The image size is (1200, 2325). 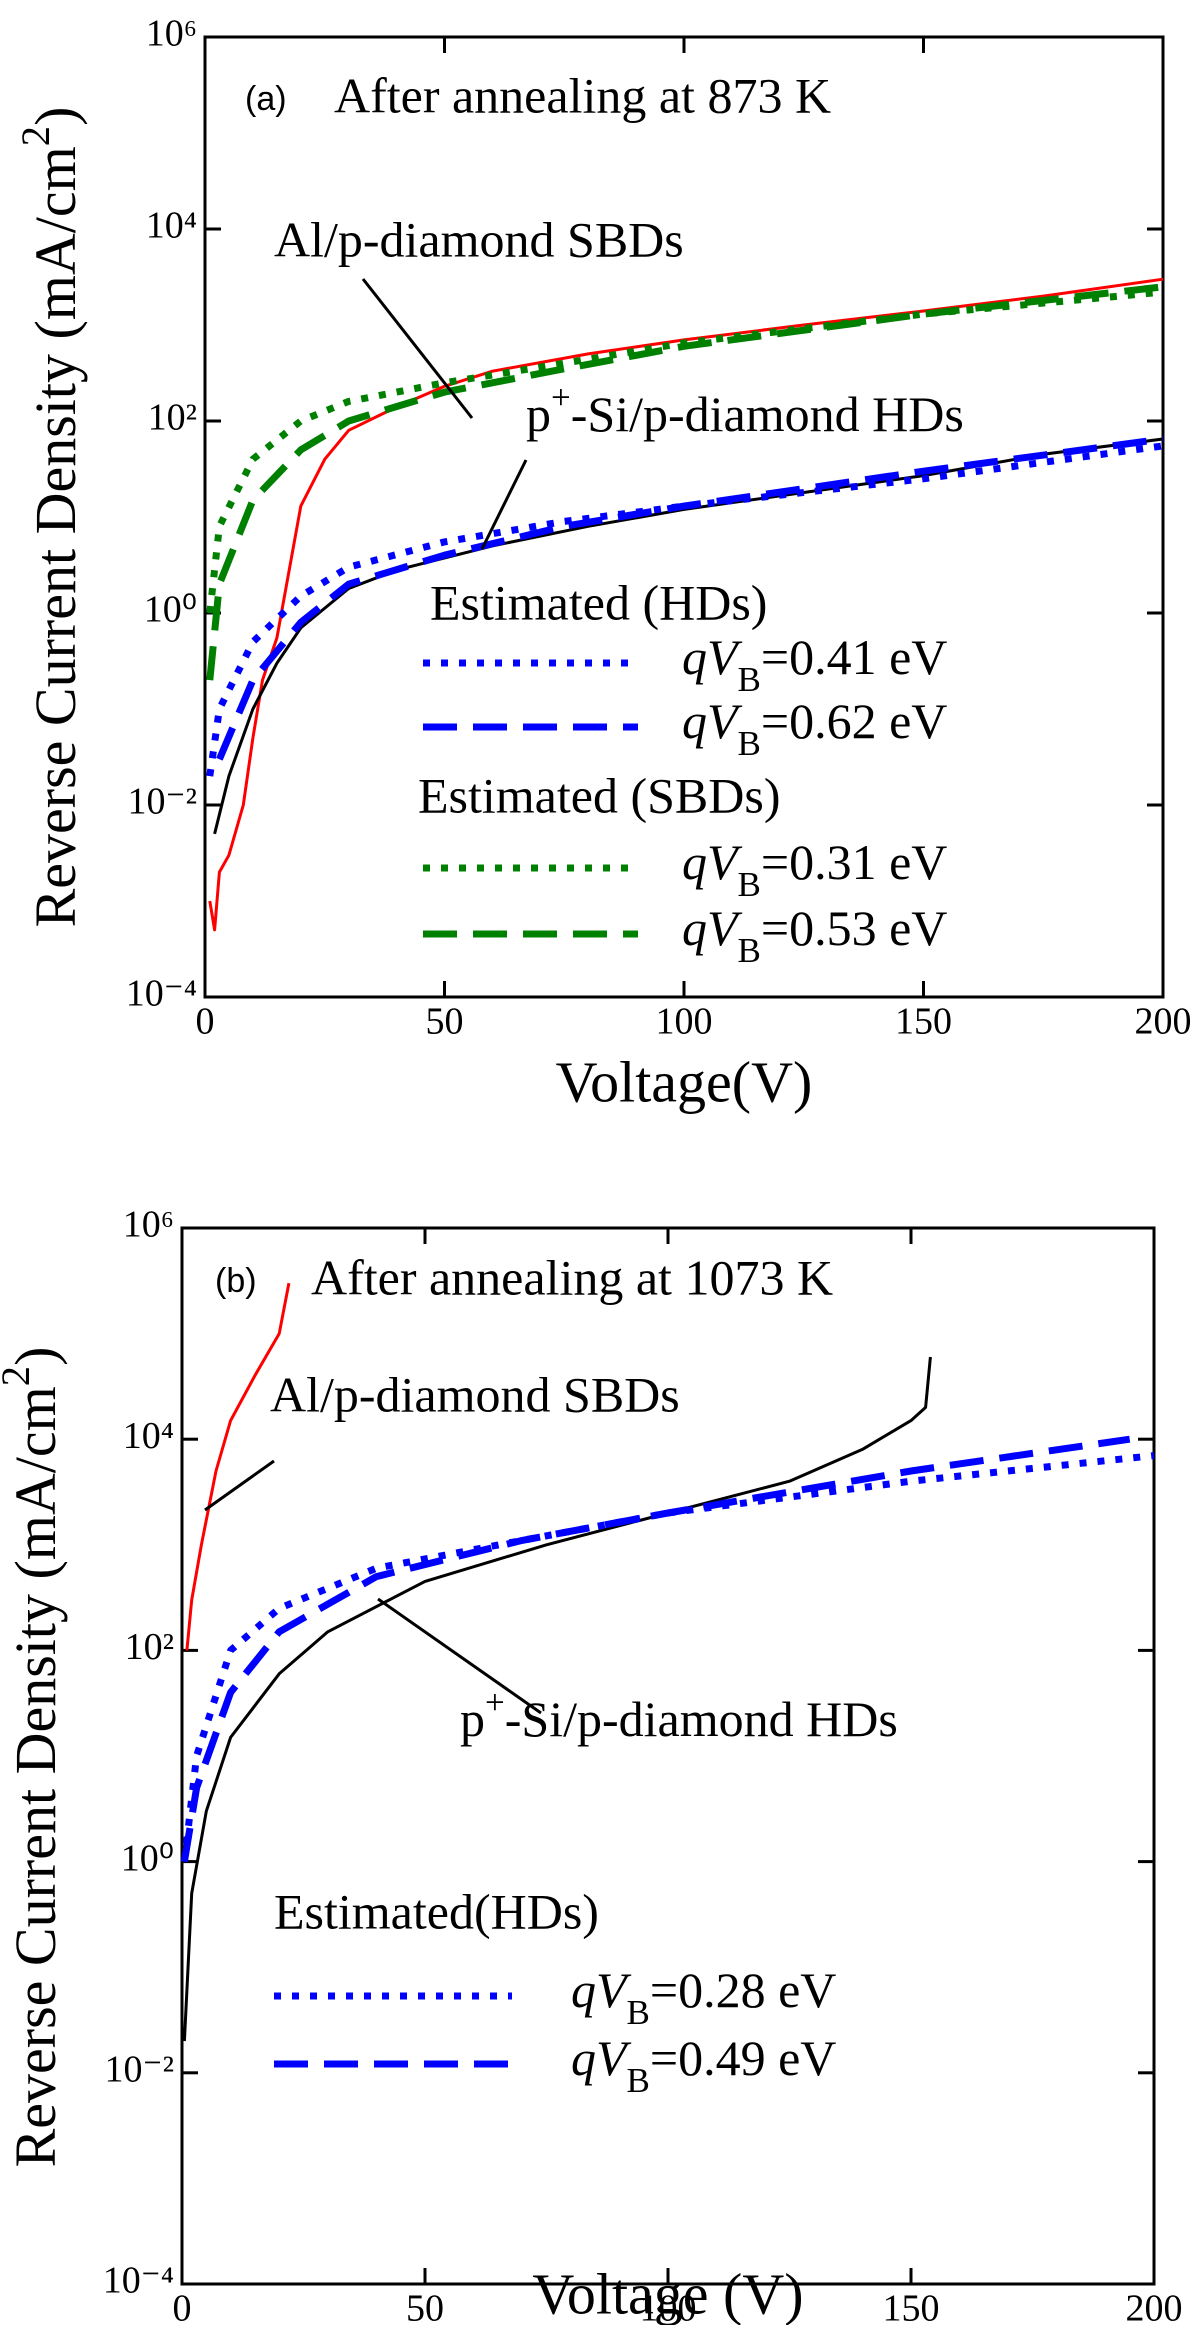 I want to click on annotation: Estimated (HDs), so click(x=598, y=602).